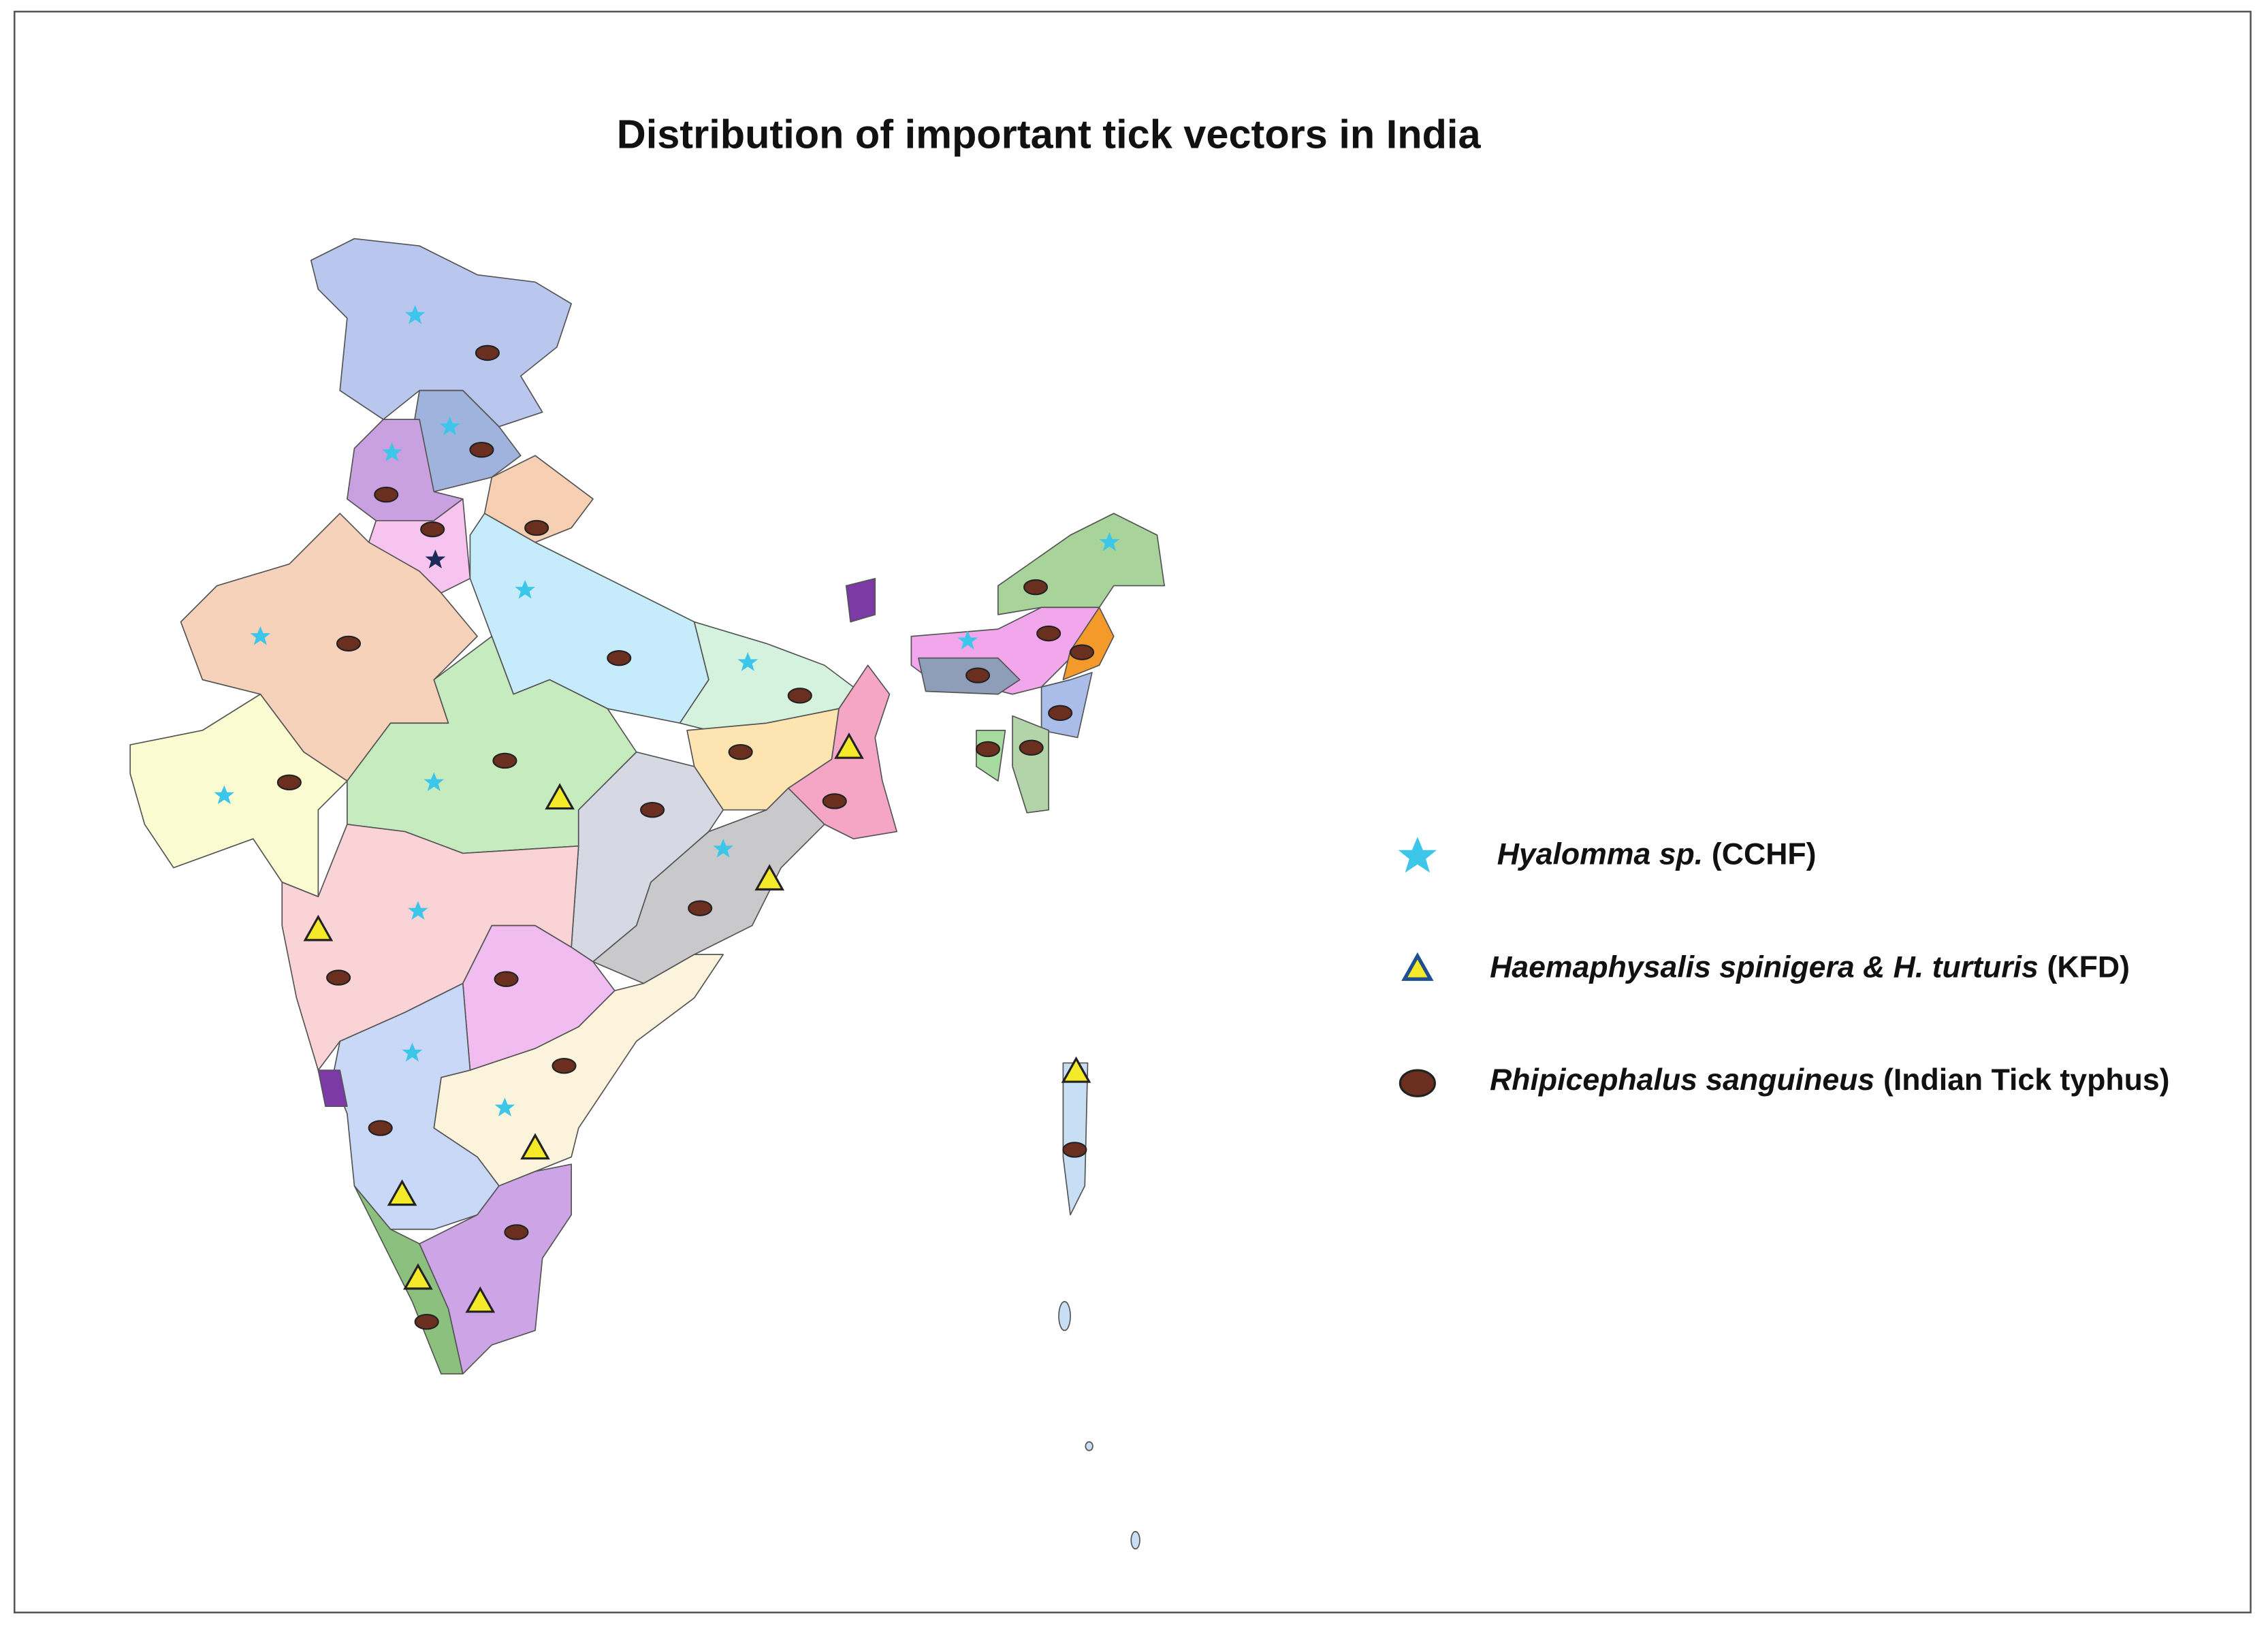 Image resolution: width=2268 pixels, height=1627 pixels. What do you see at coordinates (1764, 854) in the screenshot?
I see `disease: (CCHF)` at bounding box center [1764, 854].